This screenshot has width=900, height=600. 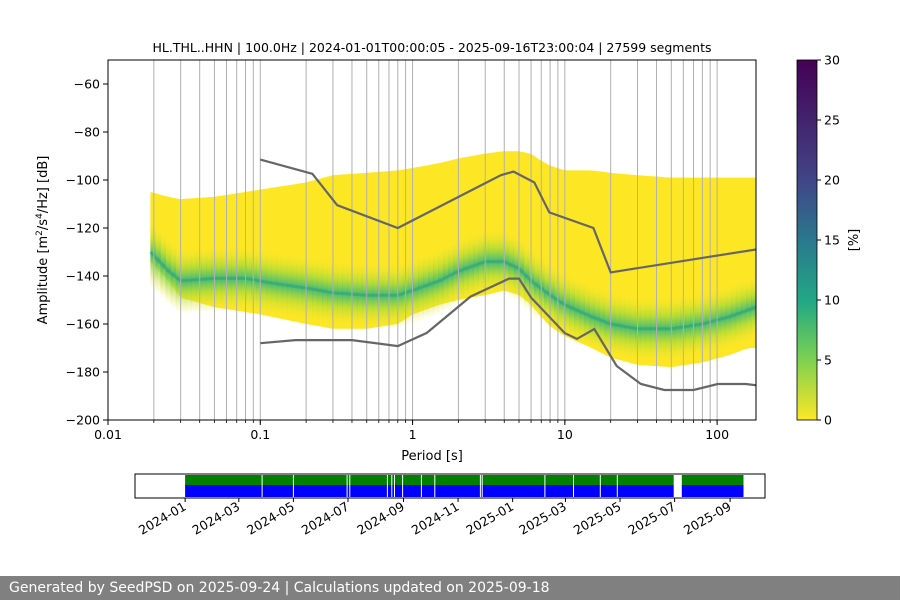 I want to click on y-tick-label: −180, so click(x=83, y=372).